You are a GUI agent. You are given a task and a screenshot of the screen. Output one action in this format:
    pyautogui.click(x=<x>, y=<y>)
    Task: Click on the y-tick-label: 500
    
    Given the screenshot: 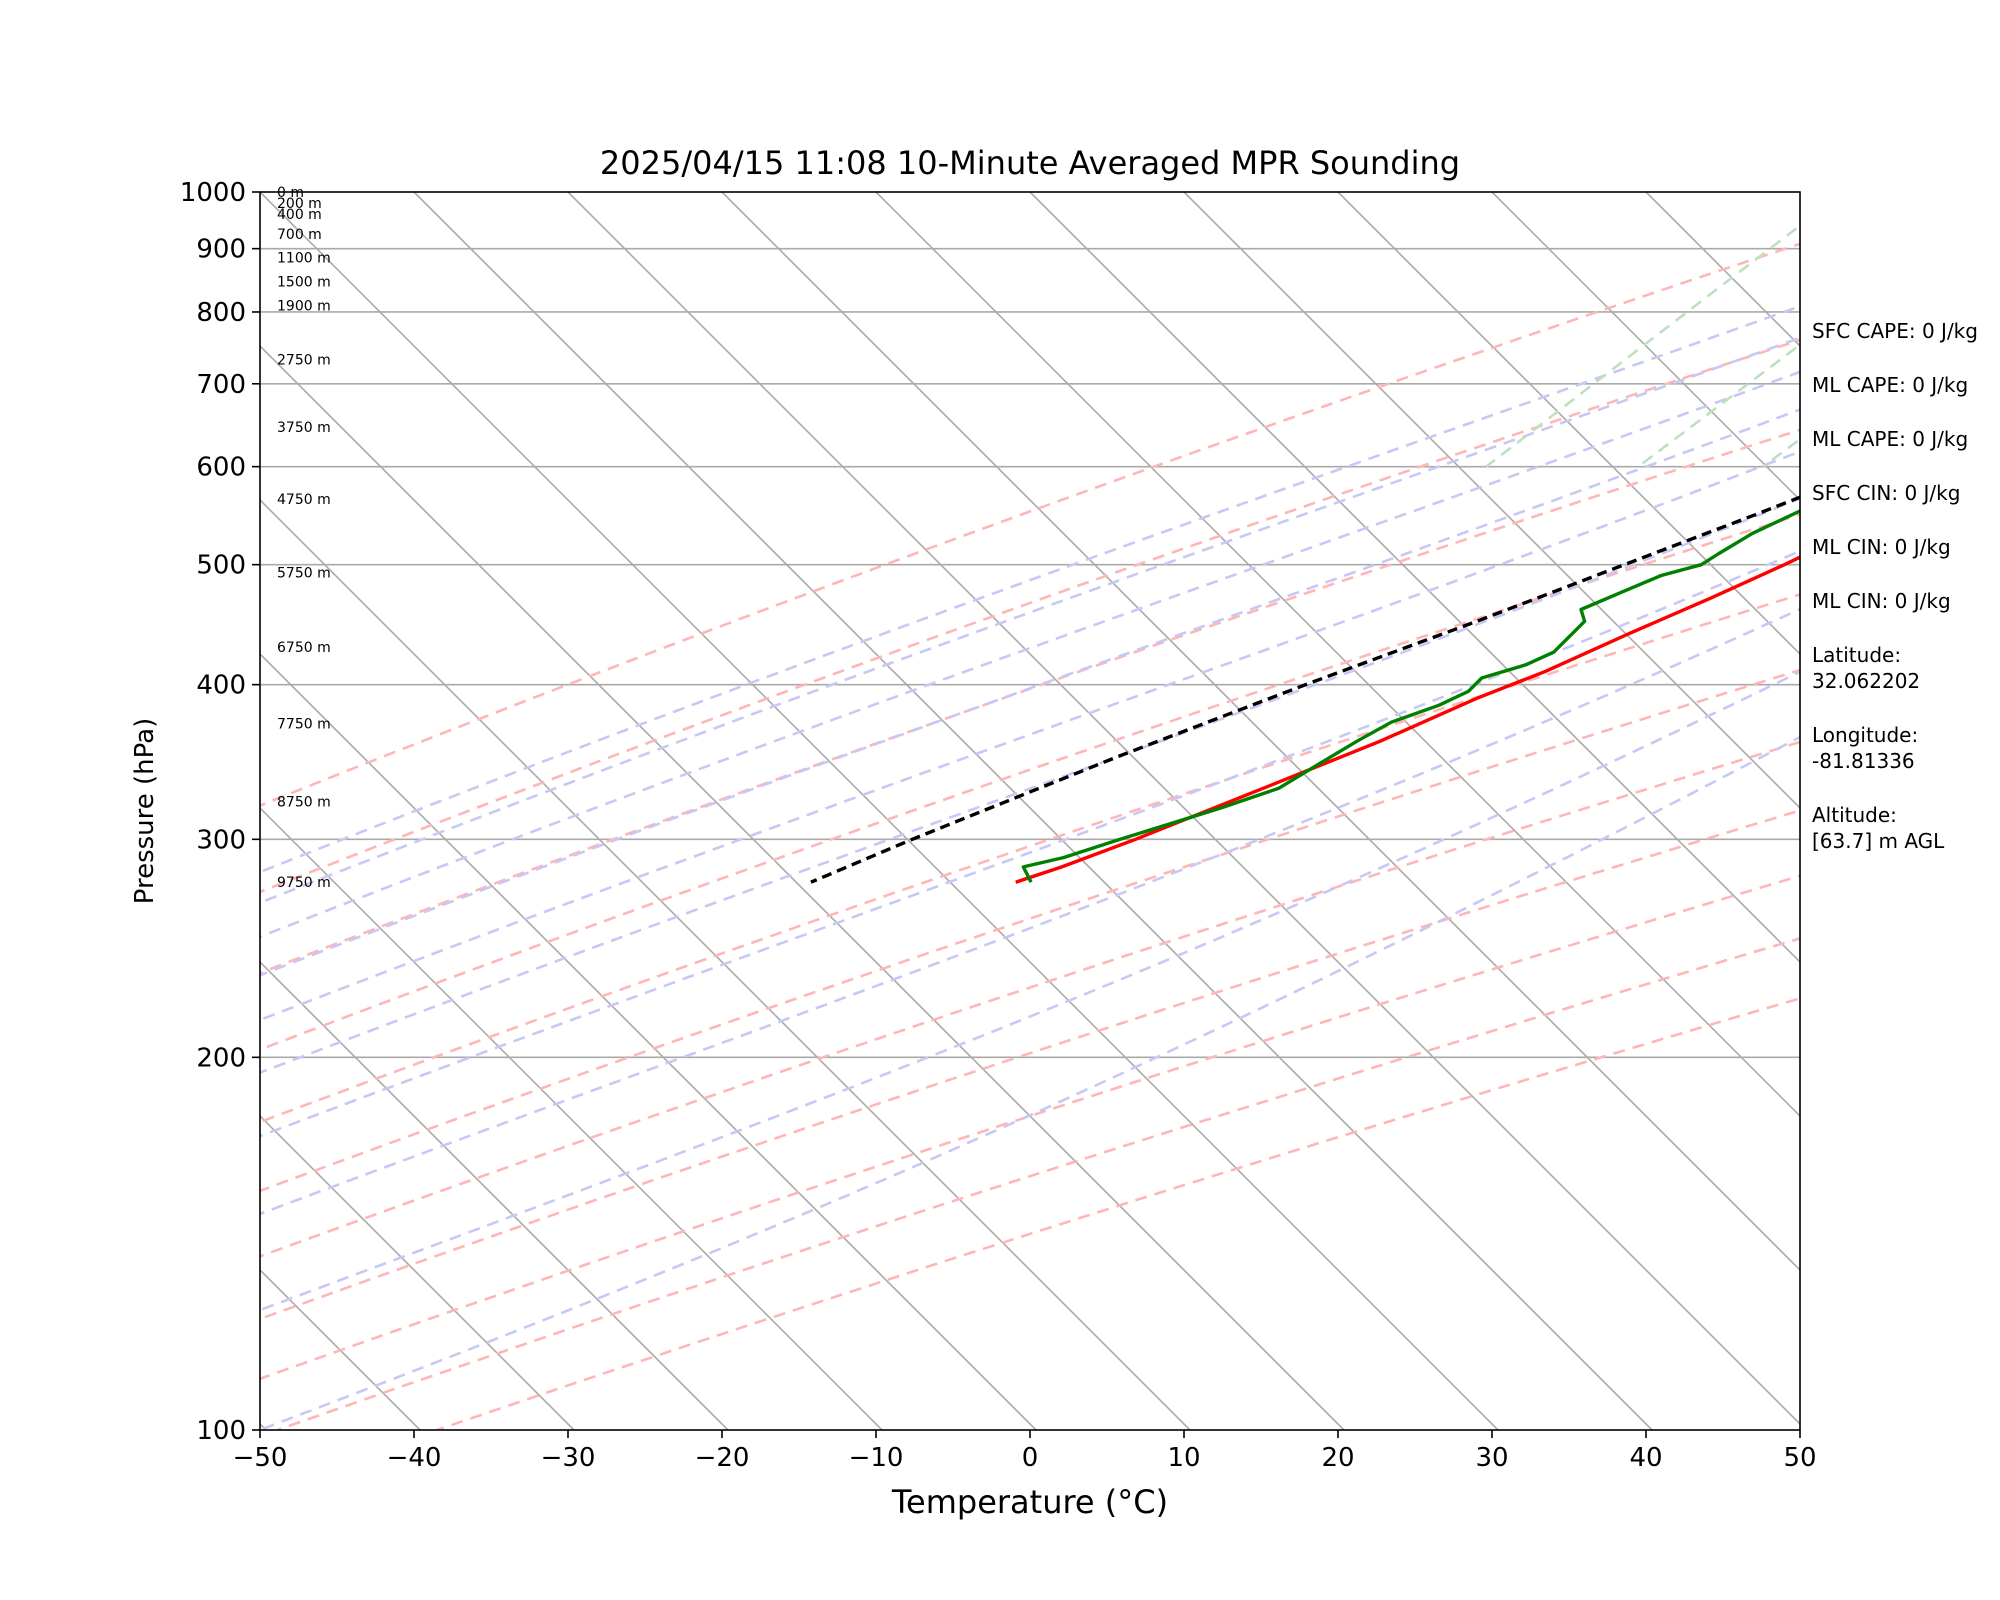 What is the action you would take?
    pyautogui.click(x=221, y=566)
    